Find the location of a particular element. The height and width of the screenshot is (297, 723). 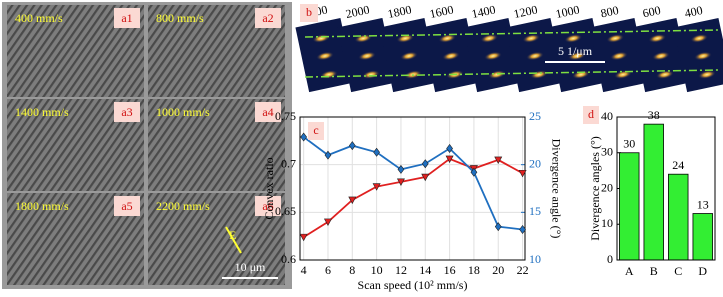

speed-label: 1400 mm/s is located at coordinates (42, 112).